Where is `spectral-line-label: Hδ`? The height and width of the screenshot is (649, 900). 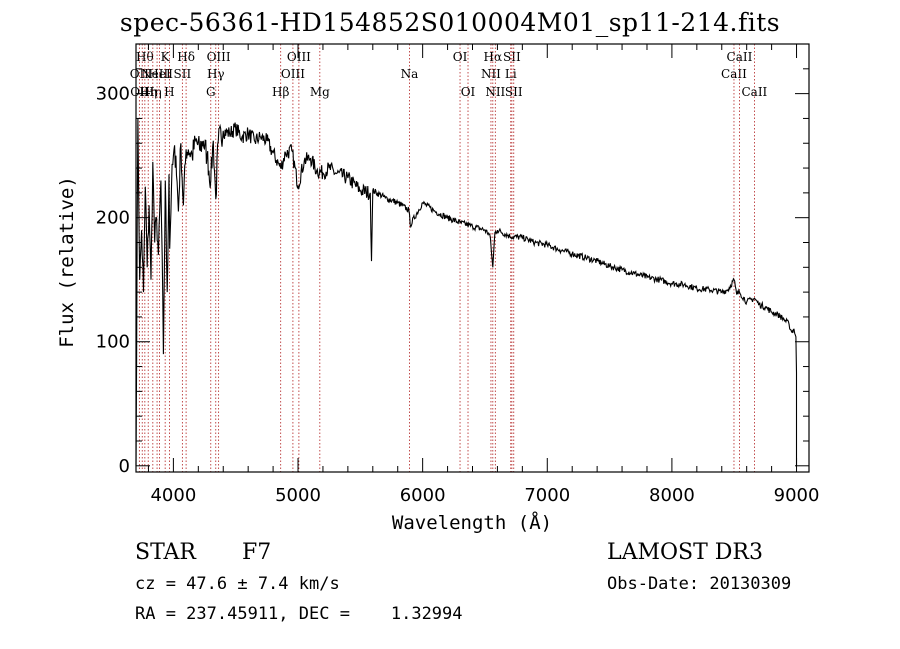 spectral-line-label: Hδ is located at coordinates (186, 57).